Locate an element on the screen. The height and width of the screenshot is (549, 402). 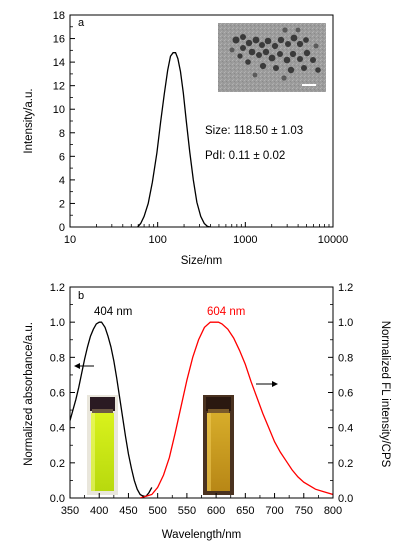
panel-b-x-tick-label: 600 is located at coordinates (216, 511).